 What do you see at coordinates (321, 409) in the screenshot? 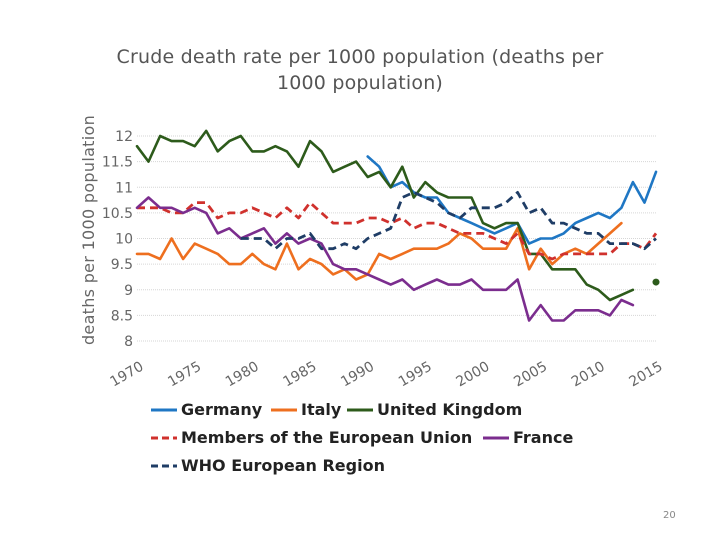
I see `legend-label: Italy` at bounding box center [321, 409].